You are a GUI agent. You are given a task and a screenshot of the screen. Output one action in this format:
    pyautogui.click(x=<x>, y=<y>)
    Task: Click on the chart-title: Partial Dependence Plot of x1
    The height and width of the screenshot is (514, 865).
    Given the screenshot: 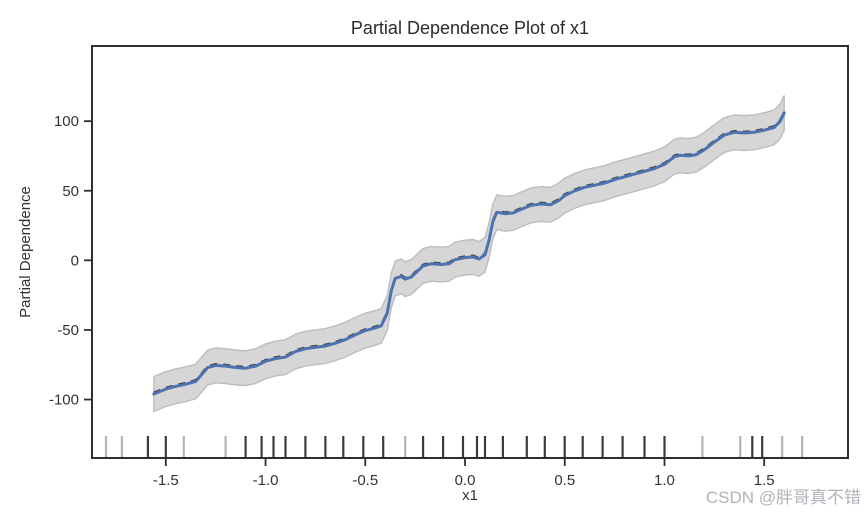 What is the action you would take?
    pyautogui.click(x=470, y=28)
    